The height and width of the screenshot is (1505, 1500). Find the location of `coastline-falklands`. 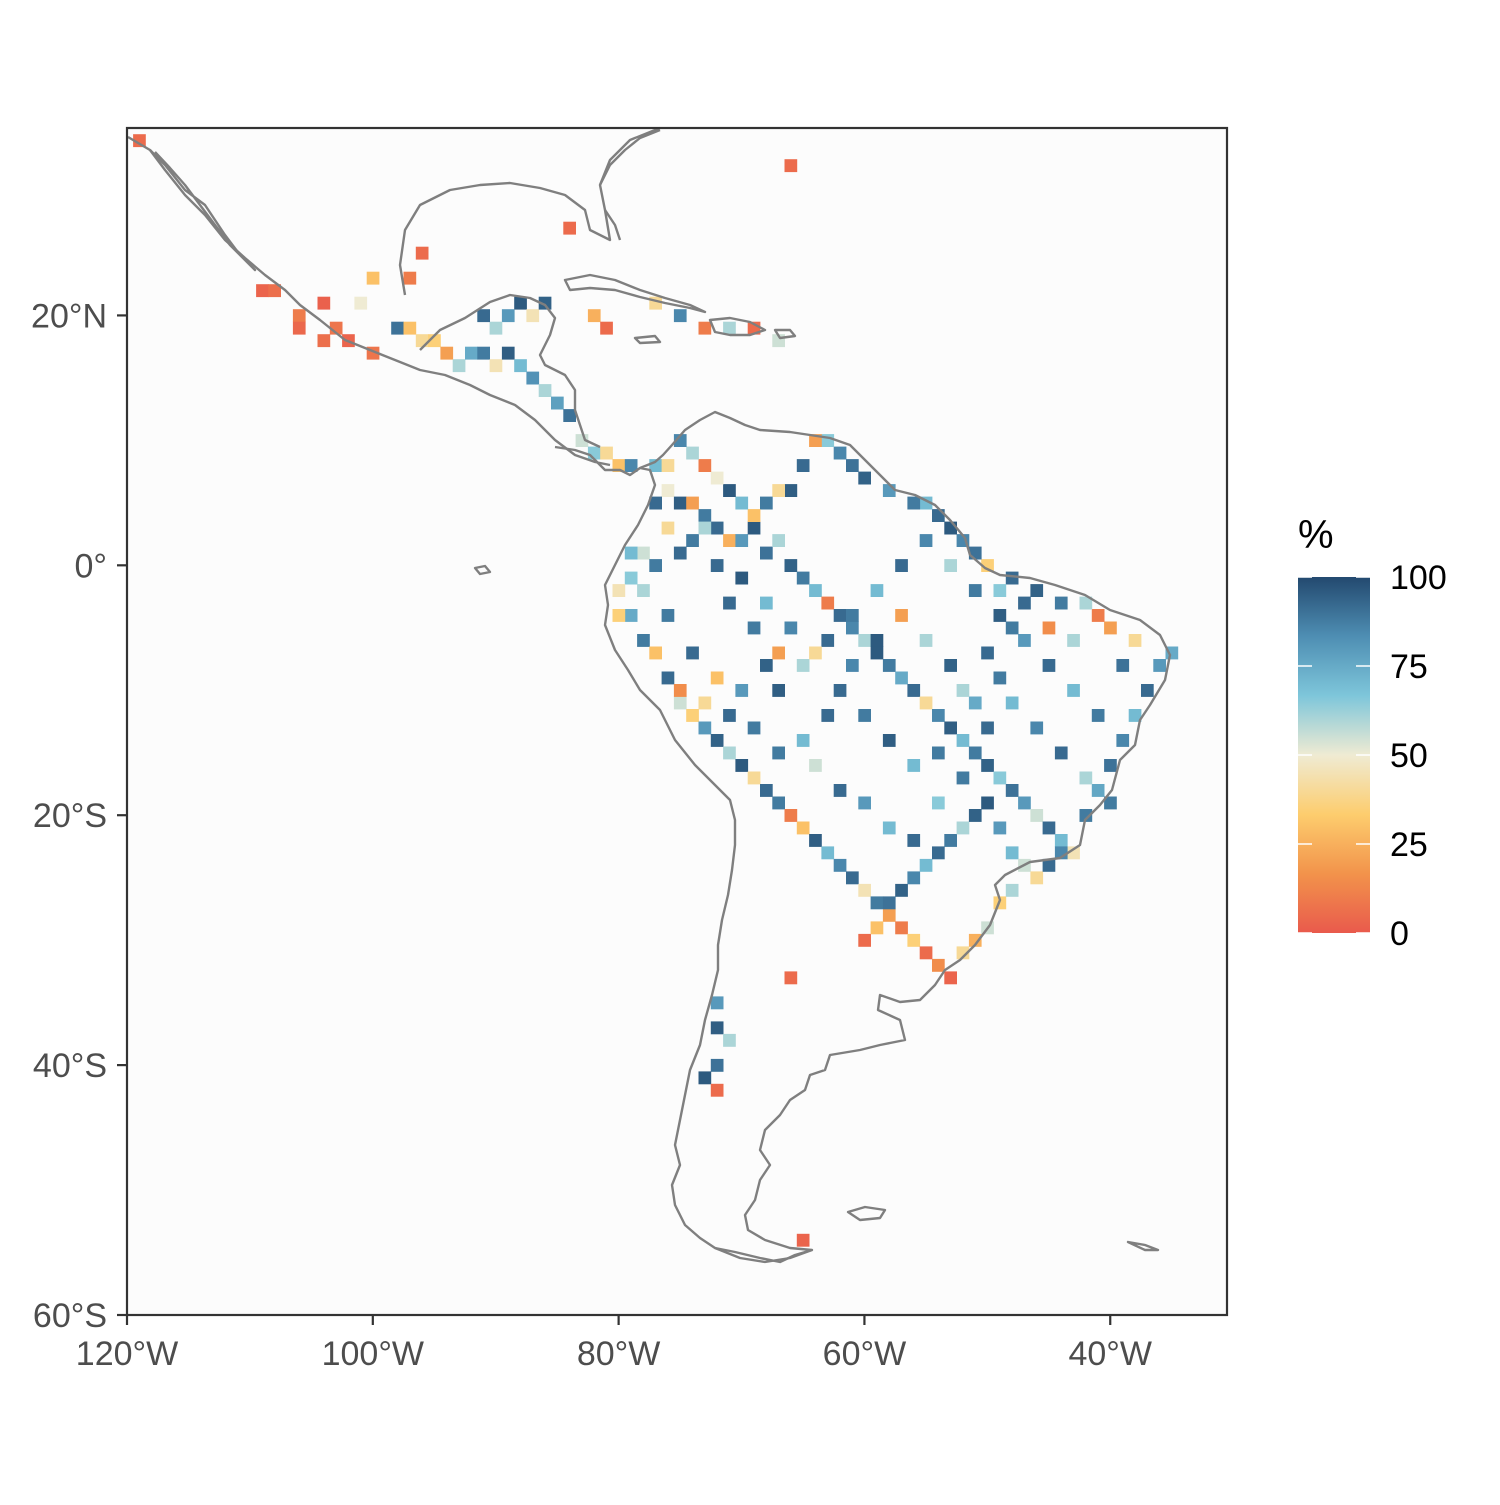

coastline-falklands is located at coordinates (866, 1213).